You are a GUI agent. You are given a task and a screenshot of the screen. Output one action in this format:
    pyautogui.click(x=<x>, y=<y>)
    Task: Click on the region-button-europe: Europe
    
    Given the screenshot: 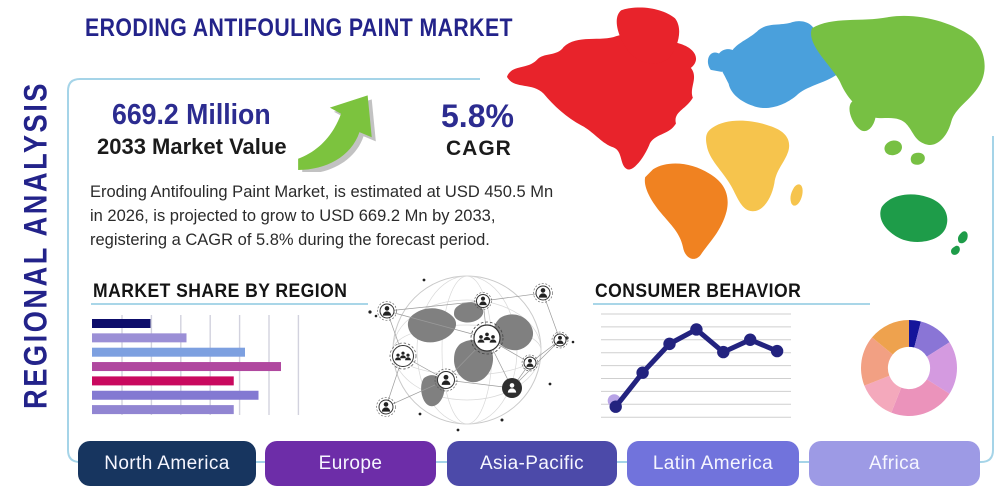 What is the action you would take?
    pyautogui.click(x=350, y=463)
    